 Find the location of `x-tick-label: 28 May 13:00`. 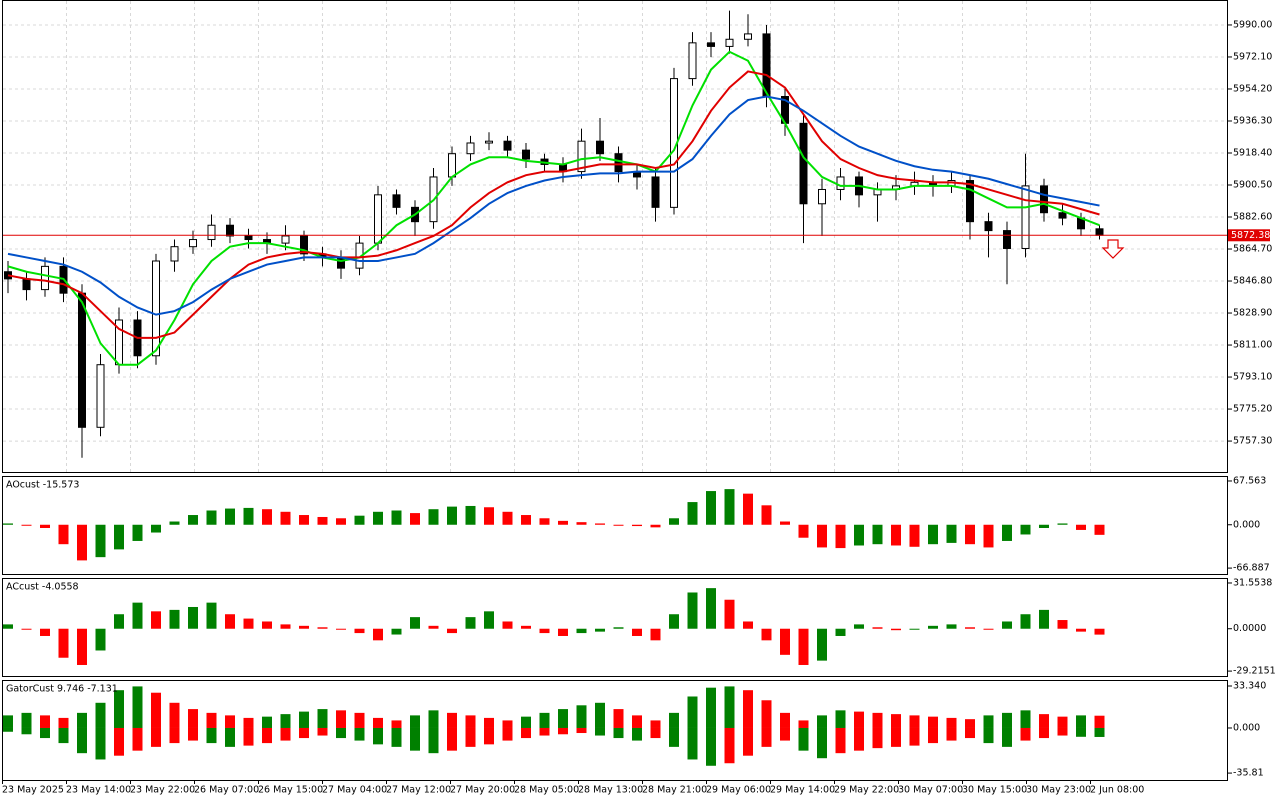

x-tick-label: 28 May 13:00 is located at coordinates (610, 790).